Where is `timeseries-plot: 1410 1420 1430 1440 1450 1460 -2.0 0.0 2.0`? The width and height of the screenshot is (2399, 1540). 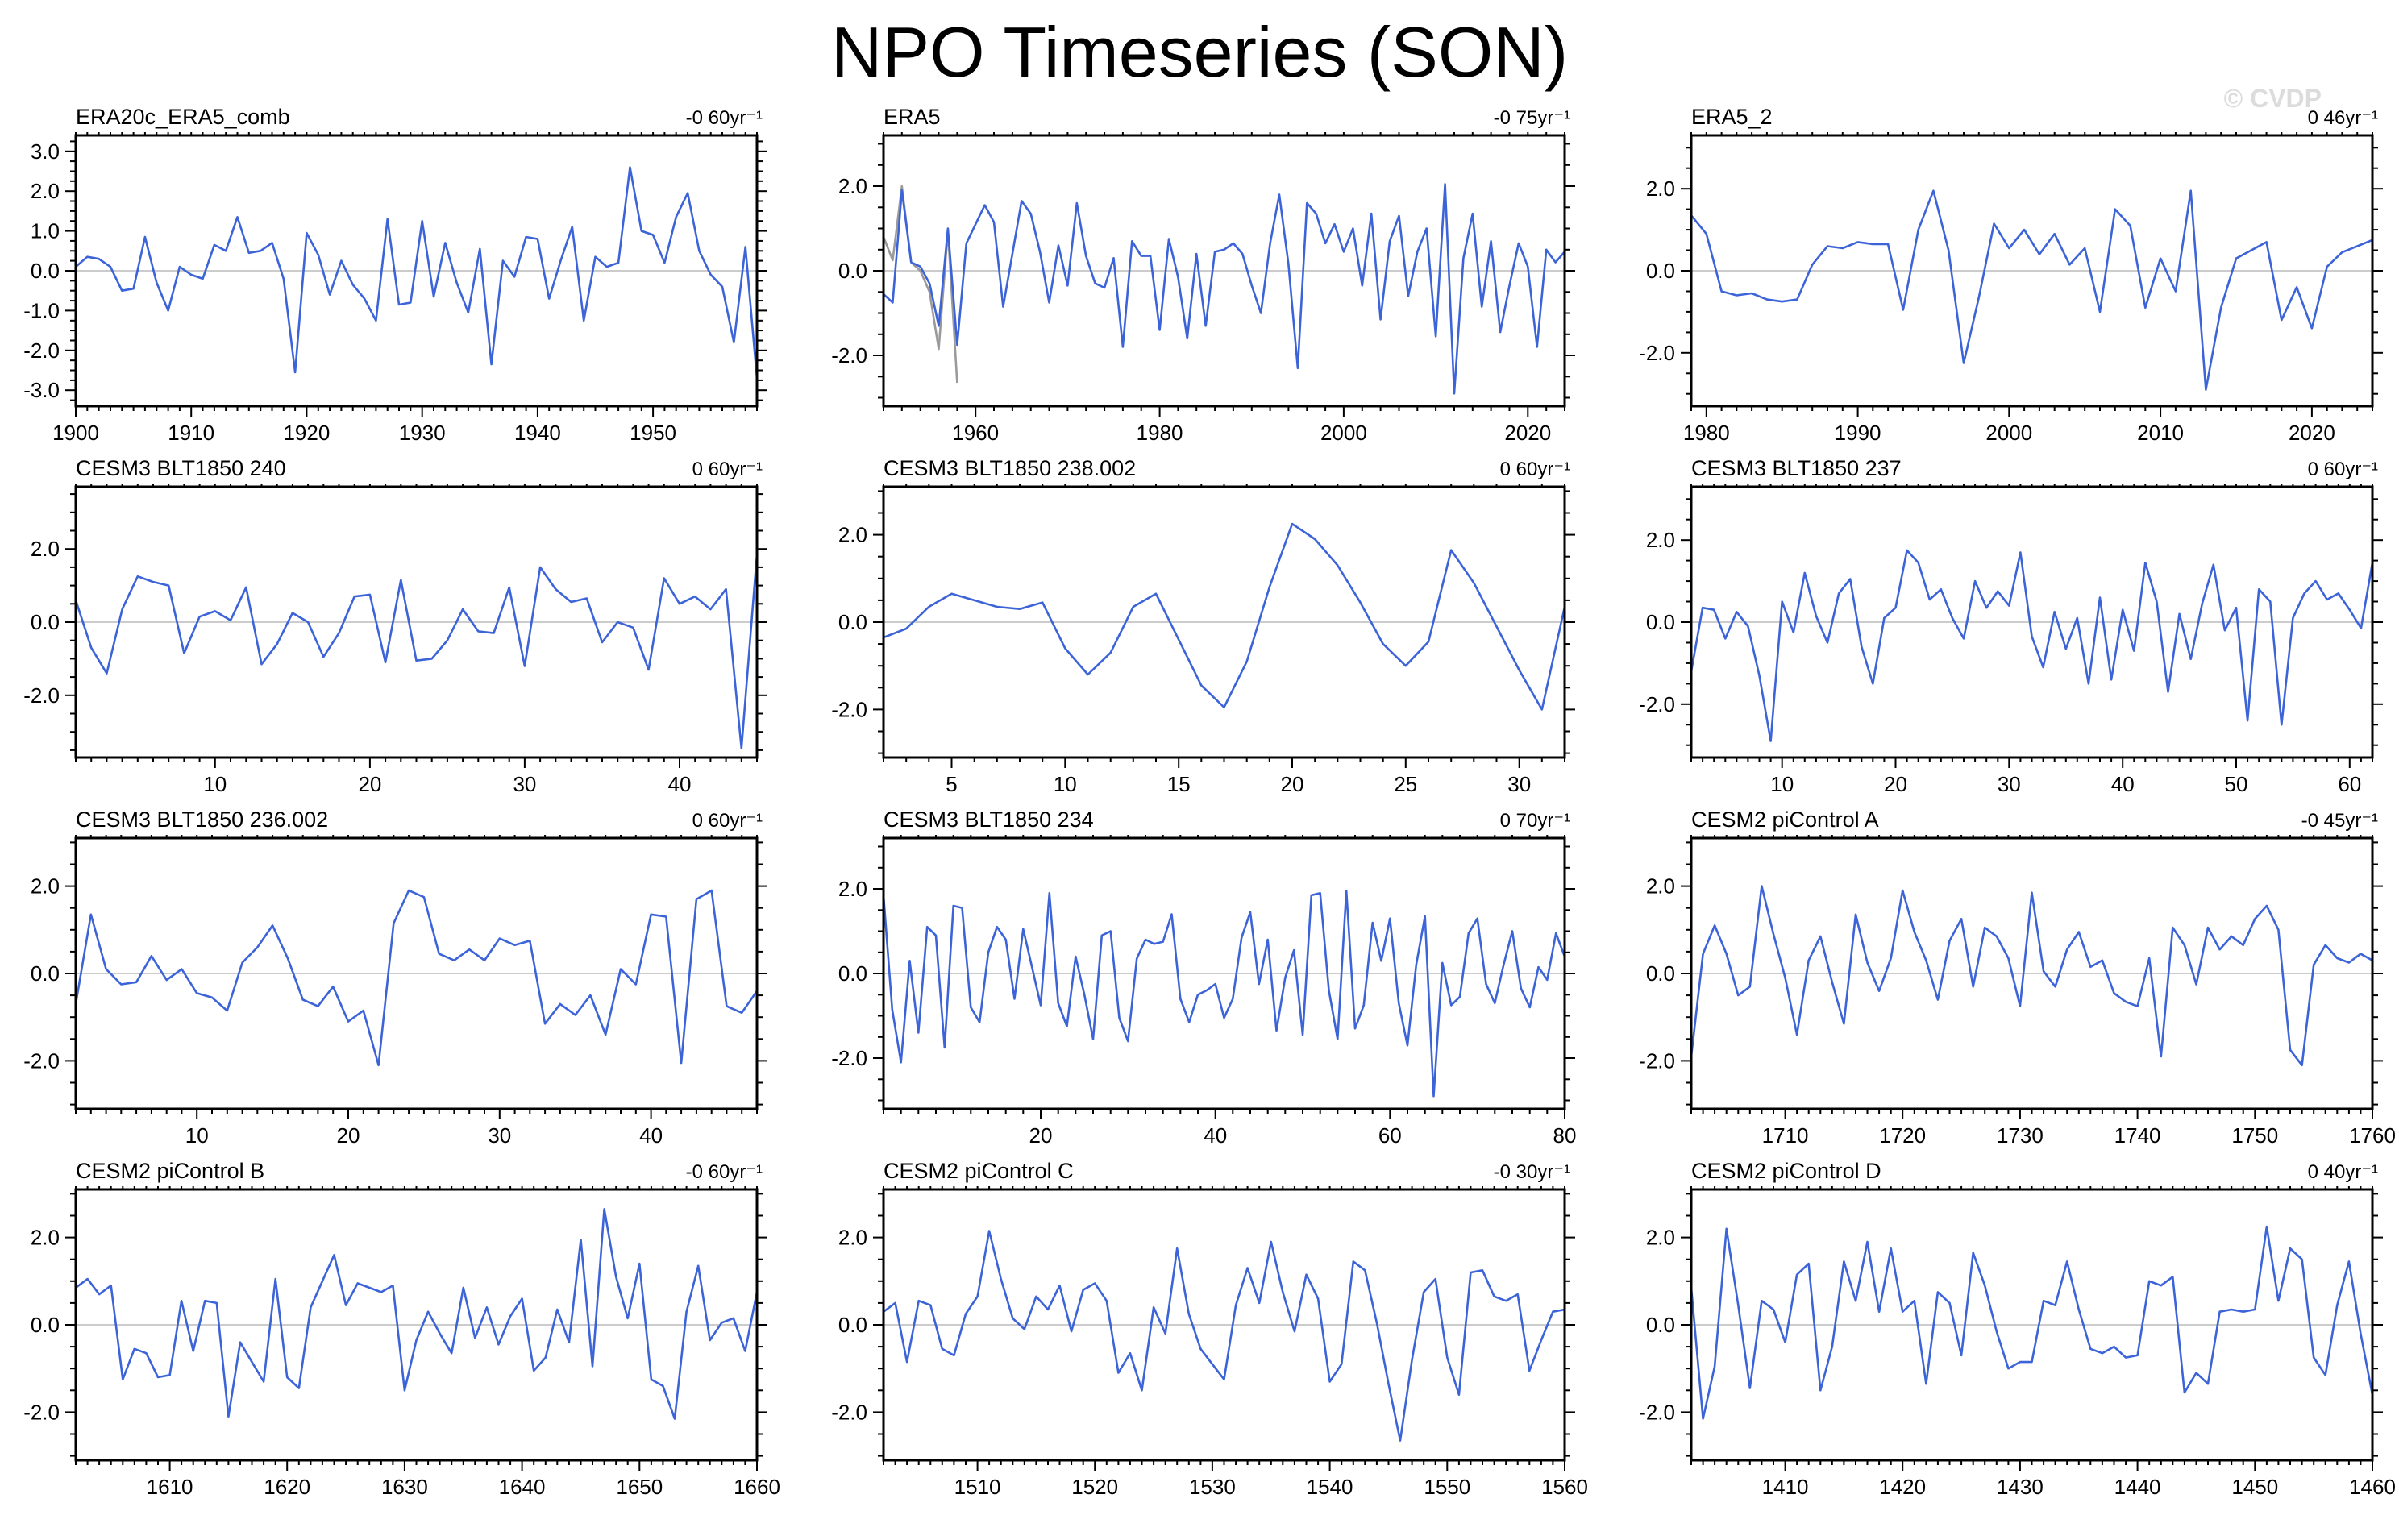 timeseries-plot: 1410 1420 1430 1440 1450 1460 -2.0 0.0 2.0 is located at coordinates (2017, 1342).